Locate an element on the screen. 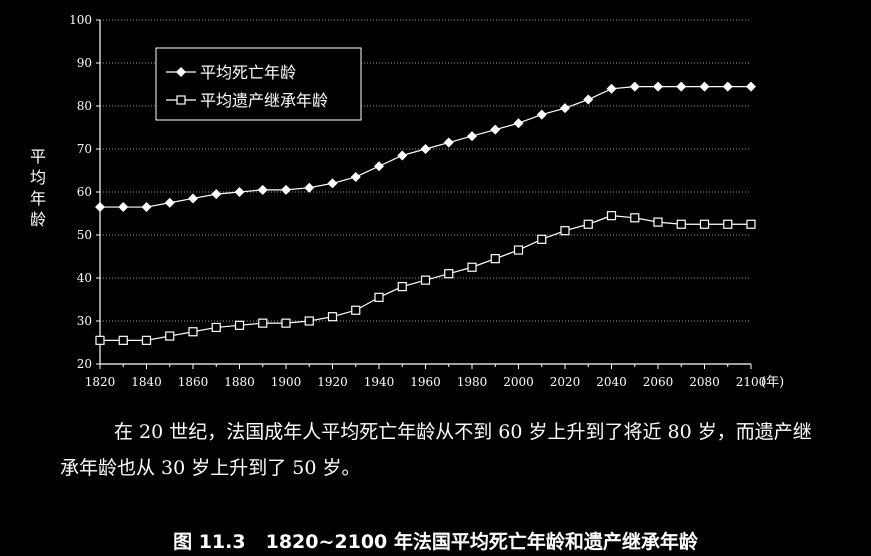 Image resolution: width=871 pixels, height=556 pixels. figure-title-text: 1820~2100 年法国平均死亡年龄和遗产继承年龄 is located at coordinates (482, 542).